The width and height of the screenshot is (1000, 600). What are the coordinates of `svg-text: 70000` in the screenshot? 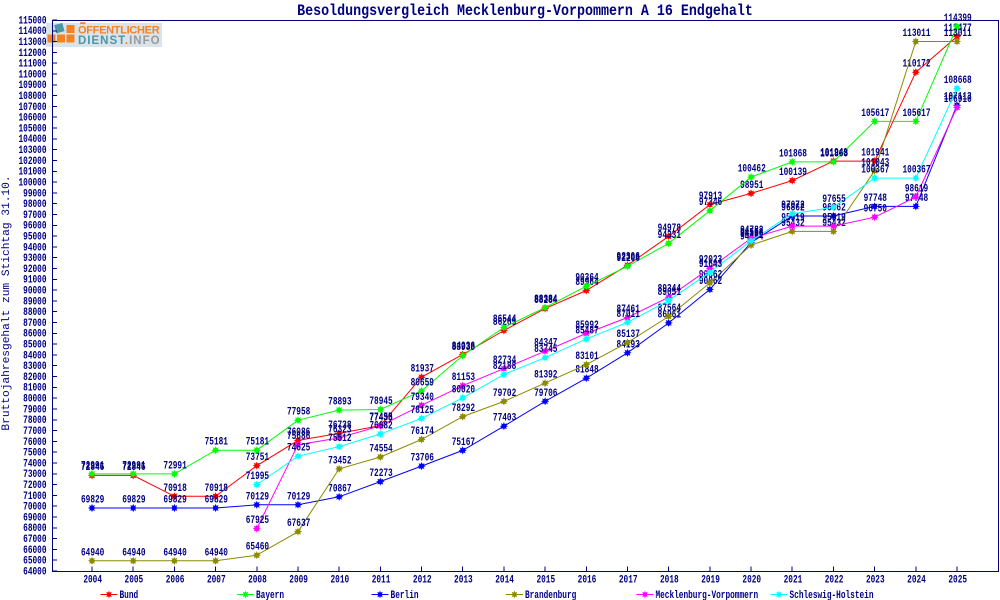 It's located at (35, 506).